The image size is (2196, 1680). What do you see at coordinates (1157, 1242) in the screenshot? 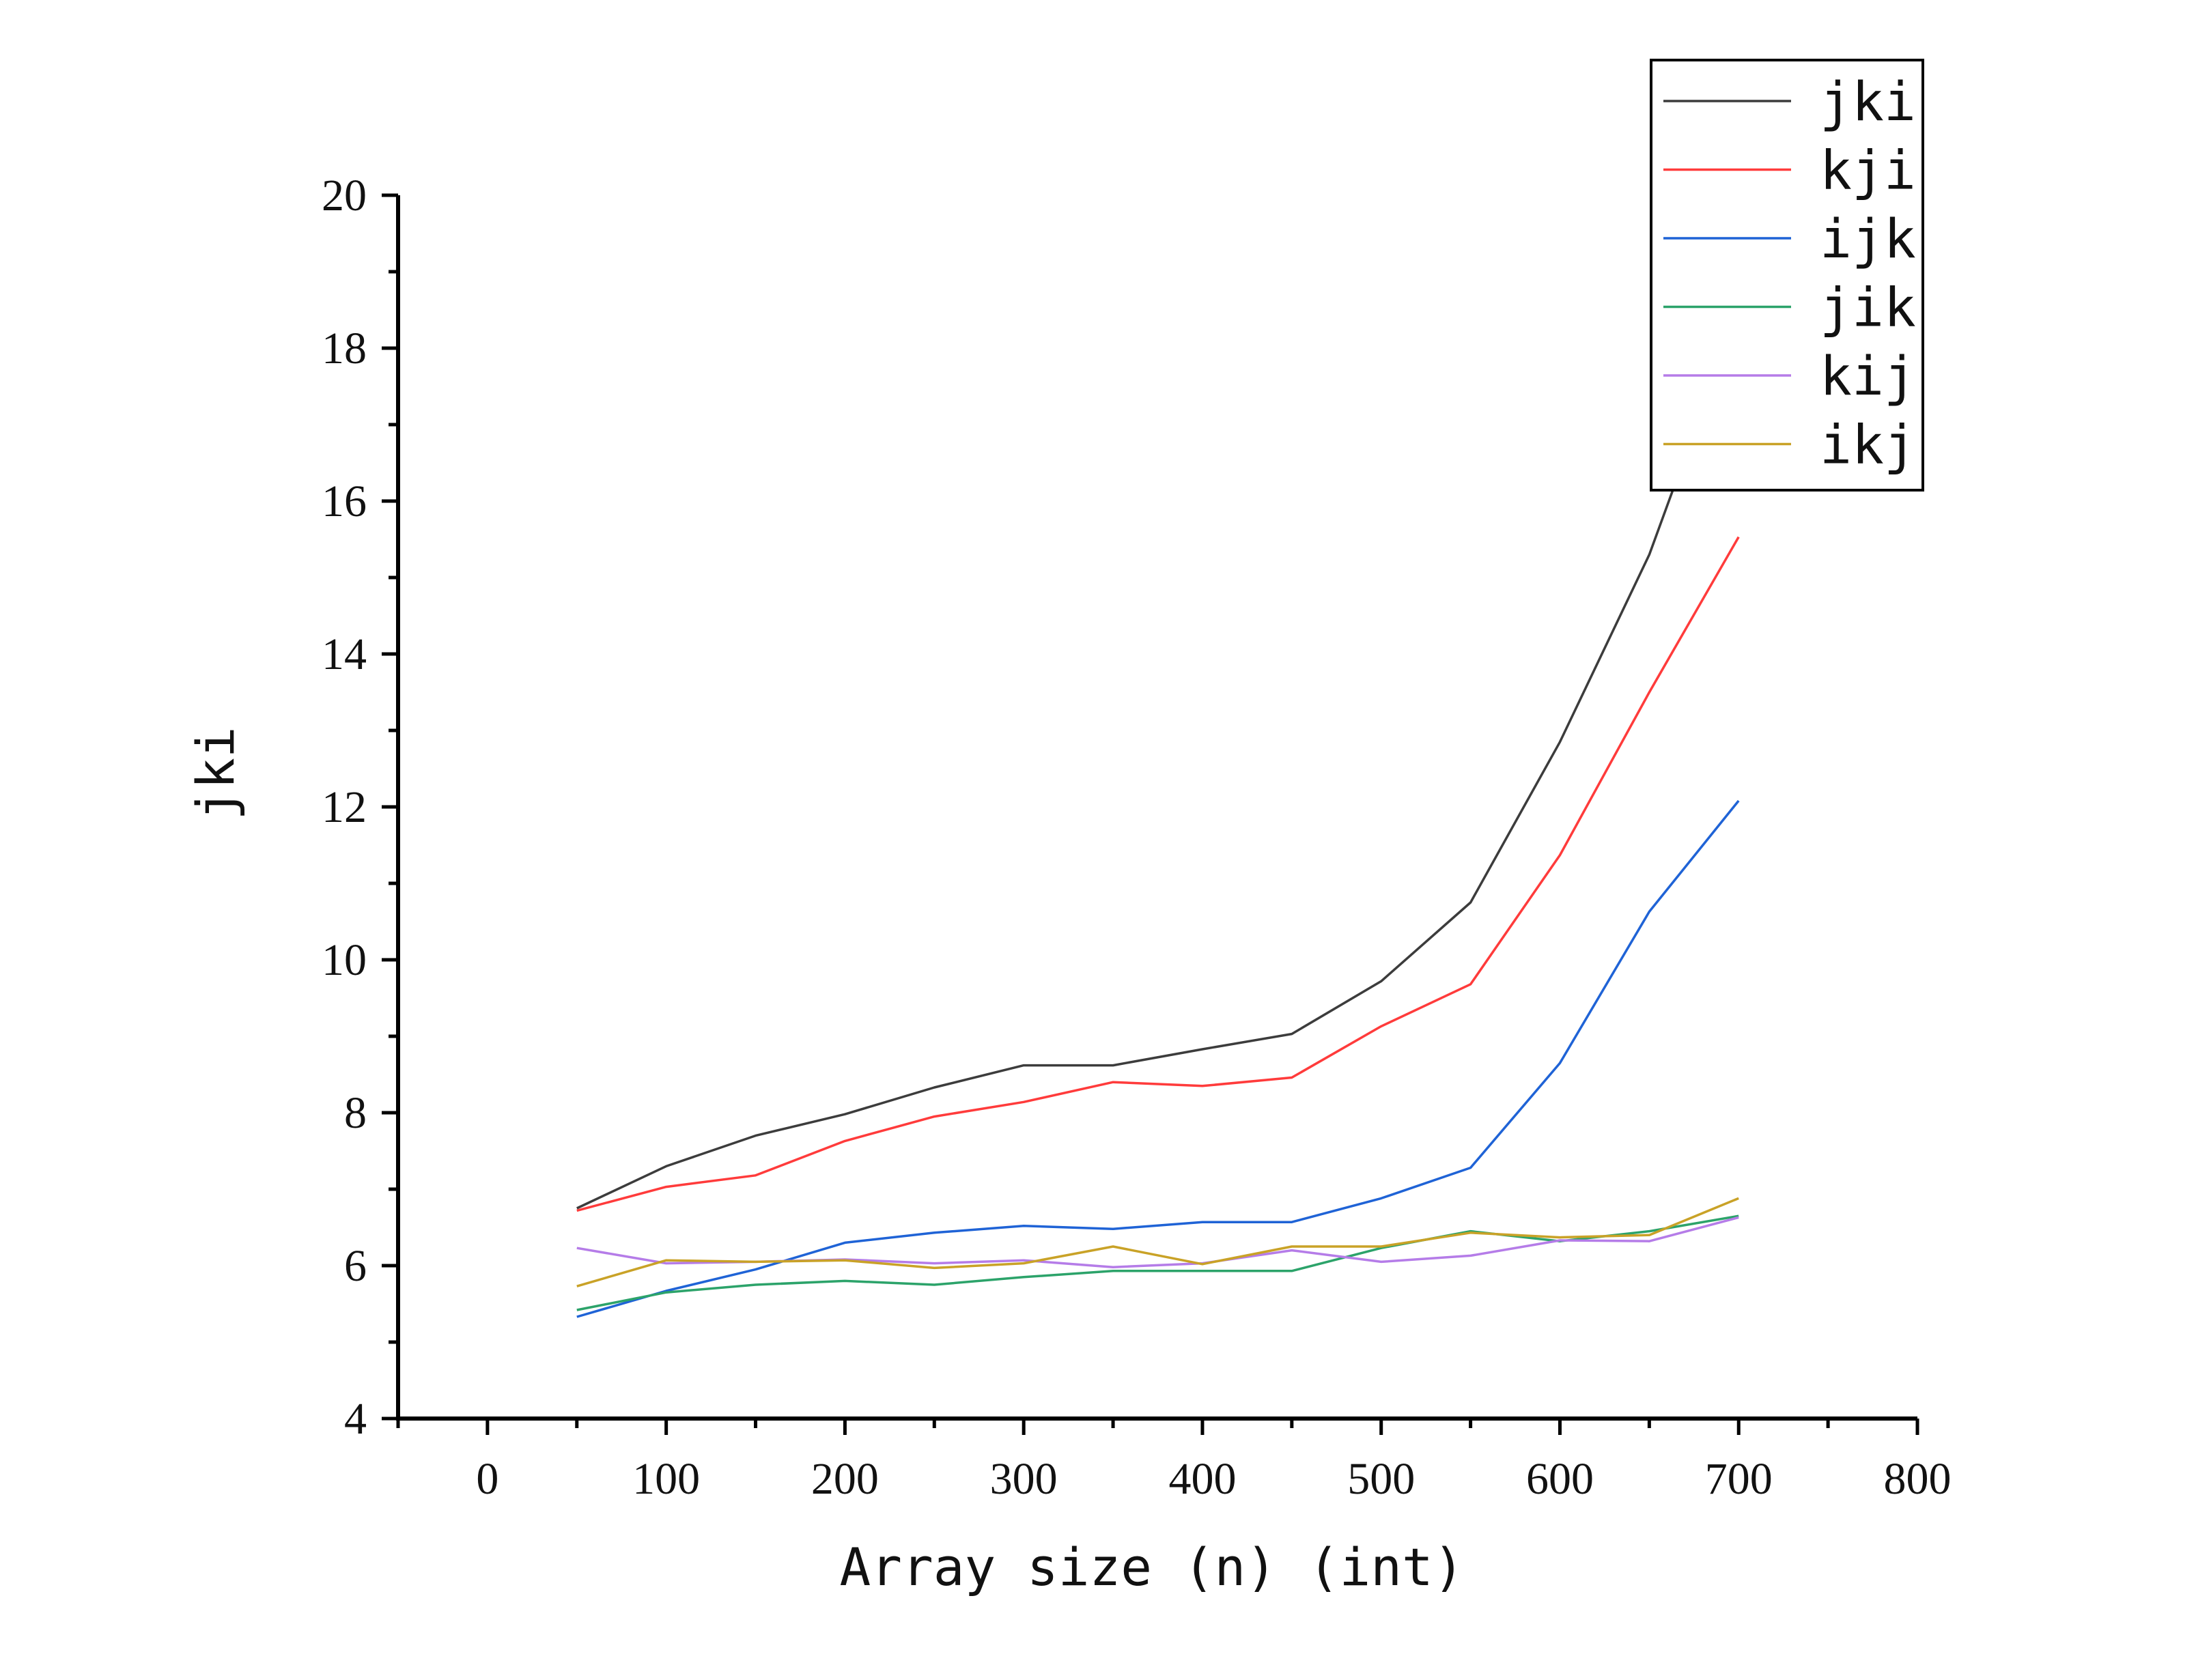
I see `series-line-ikj` at bounding box center [1157, 1242].